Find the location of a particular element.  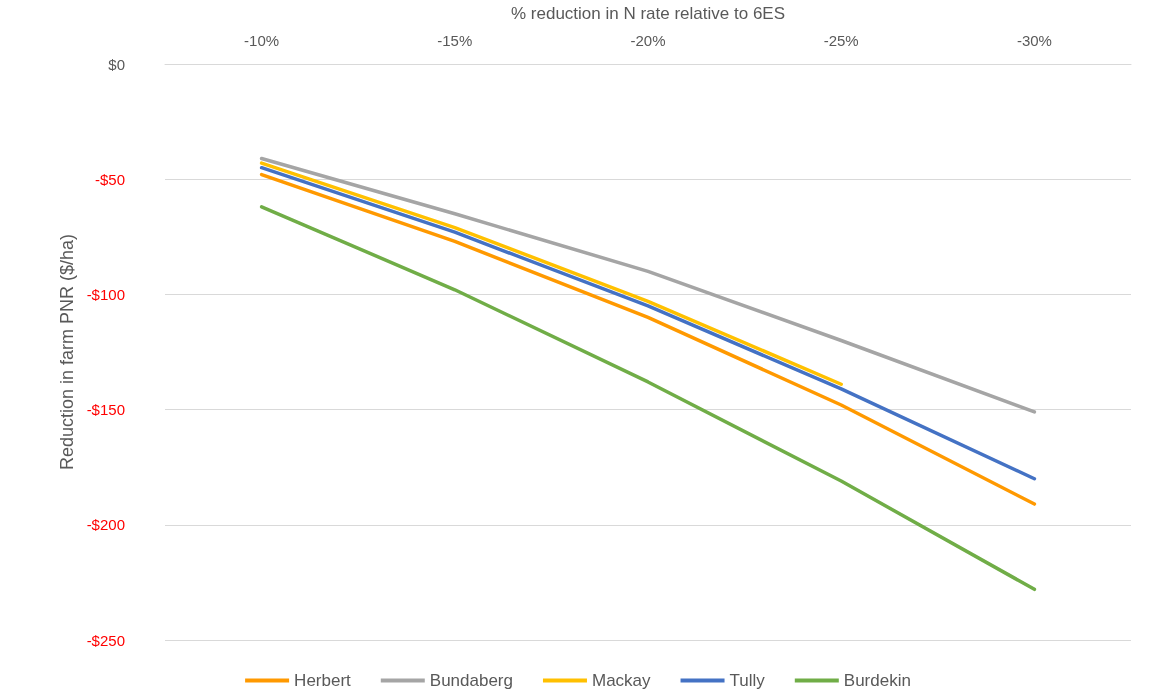

y-axis-title: Reduction in farm PNR ($/ha) is located at coordinates (66, 352).